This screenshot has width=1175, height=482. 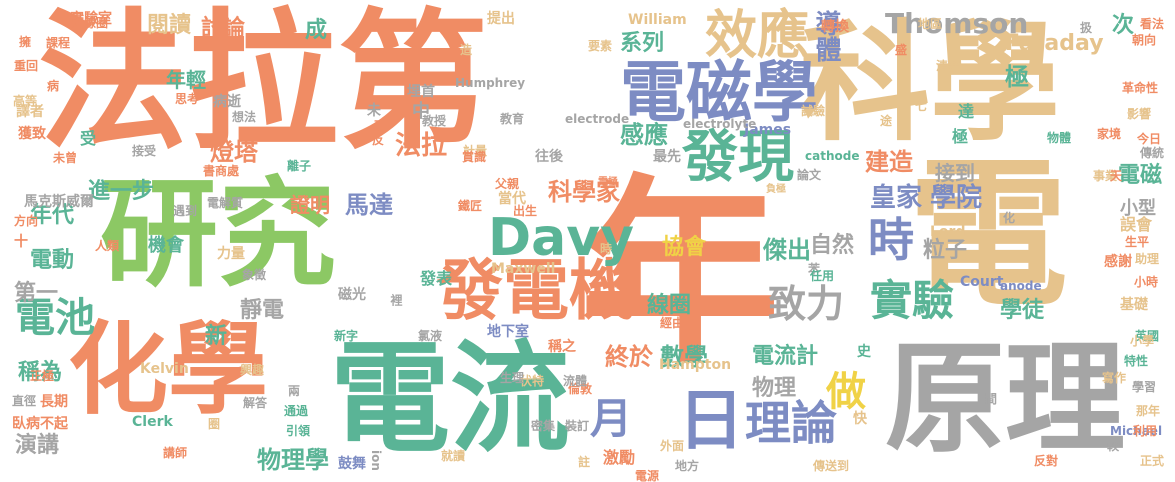 What do you see at coordinates (298, 431) in the screenshot?
I see `word-cjk-156: 引領` at bounding box center [298, 431].